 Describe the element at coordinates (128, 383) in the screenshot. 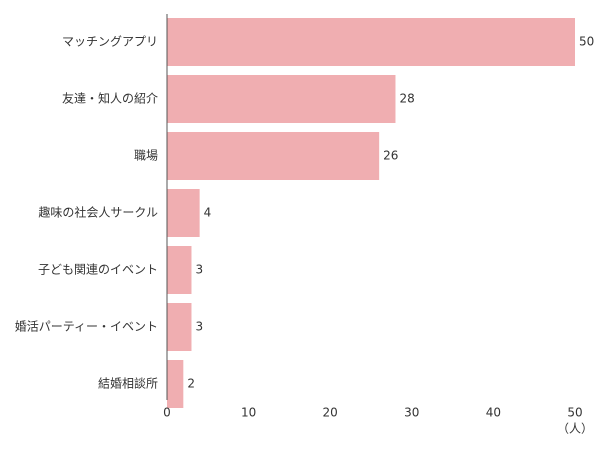

I see `category-label: 結婚相談所` at that location.